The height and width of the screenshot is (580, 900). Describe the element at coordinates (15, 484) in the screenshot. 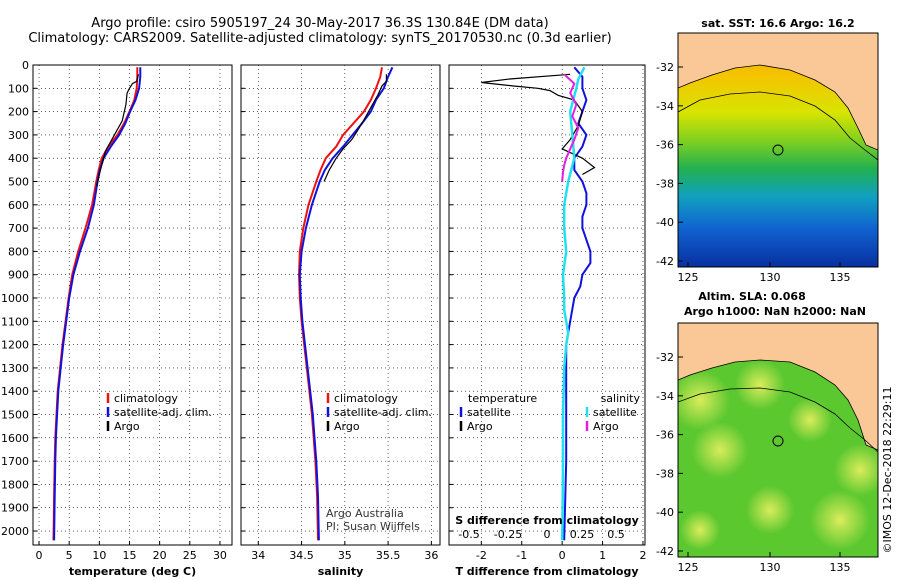

I see `y-tick-label: 1800` at that location.